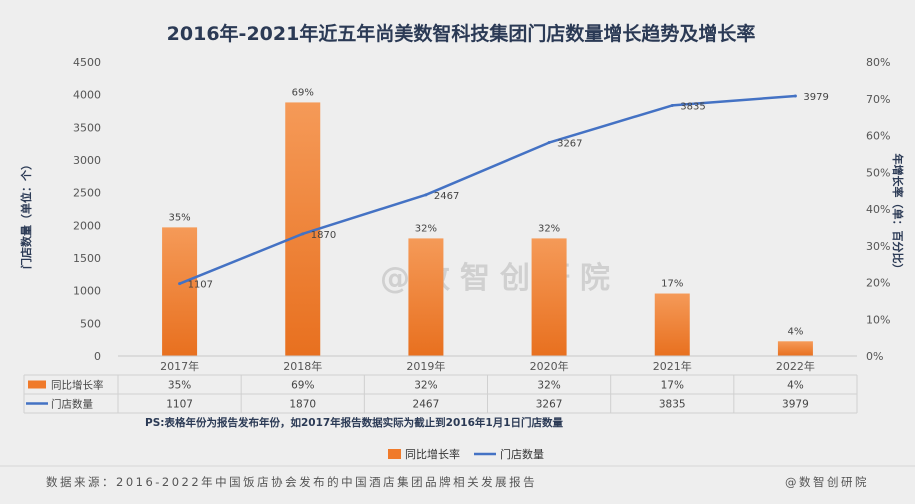 The image size is (915, 504). What do you see at coordinates (87, 209) in the screenshot?
I see `y-axis-ticks: 0 500 1000 1500 2000 2500 3000 3500 4000 4500` at bounding box center [87, 209].